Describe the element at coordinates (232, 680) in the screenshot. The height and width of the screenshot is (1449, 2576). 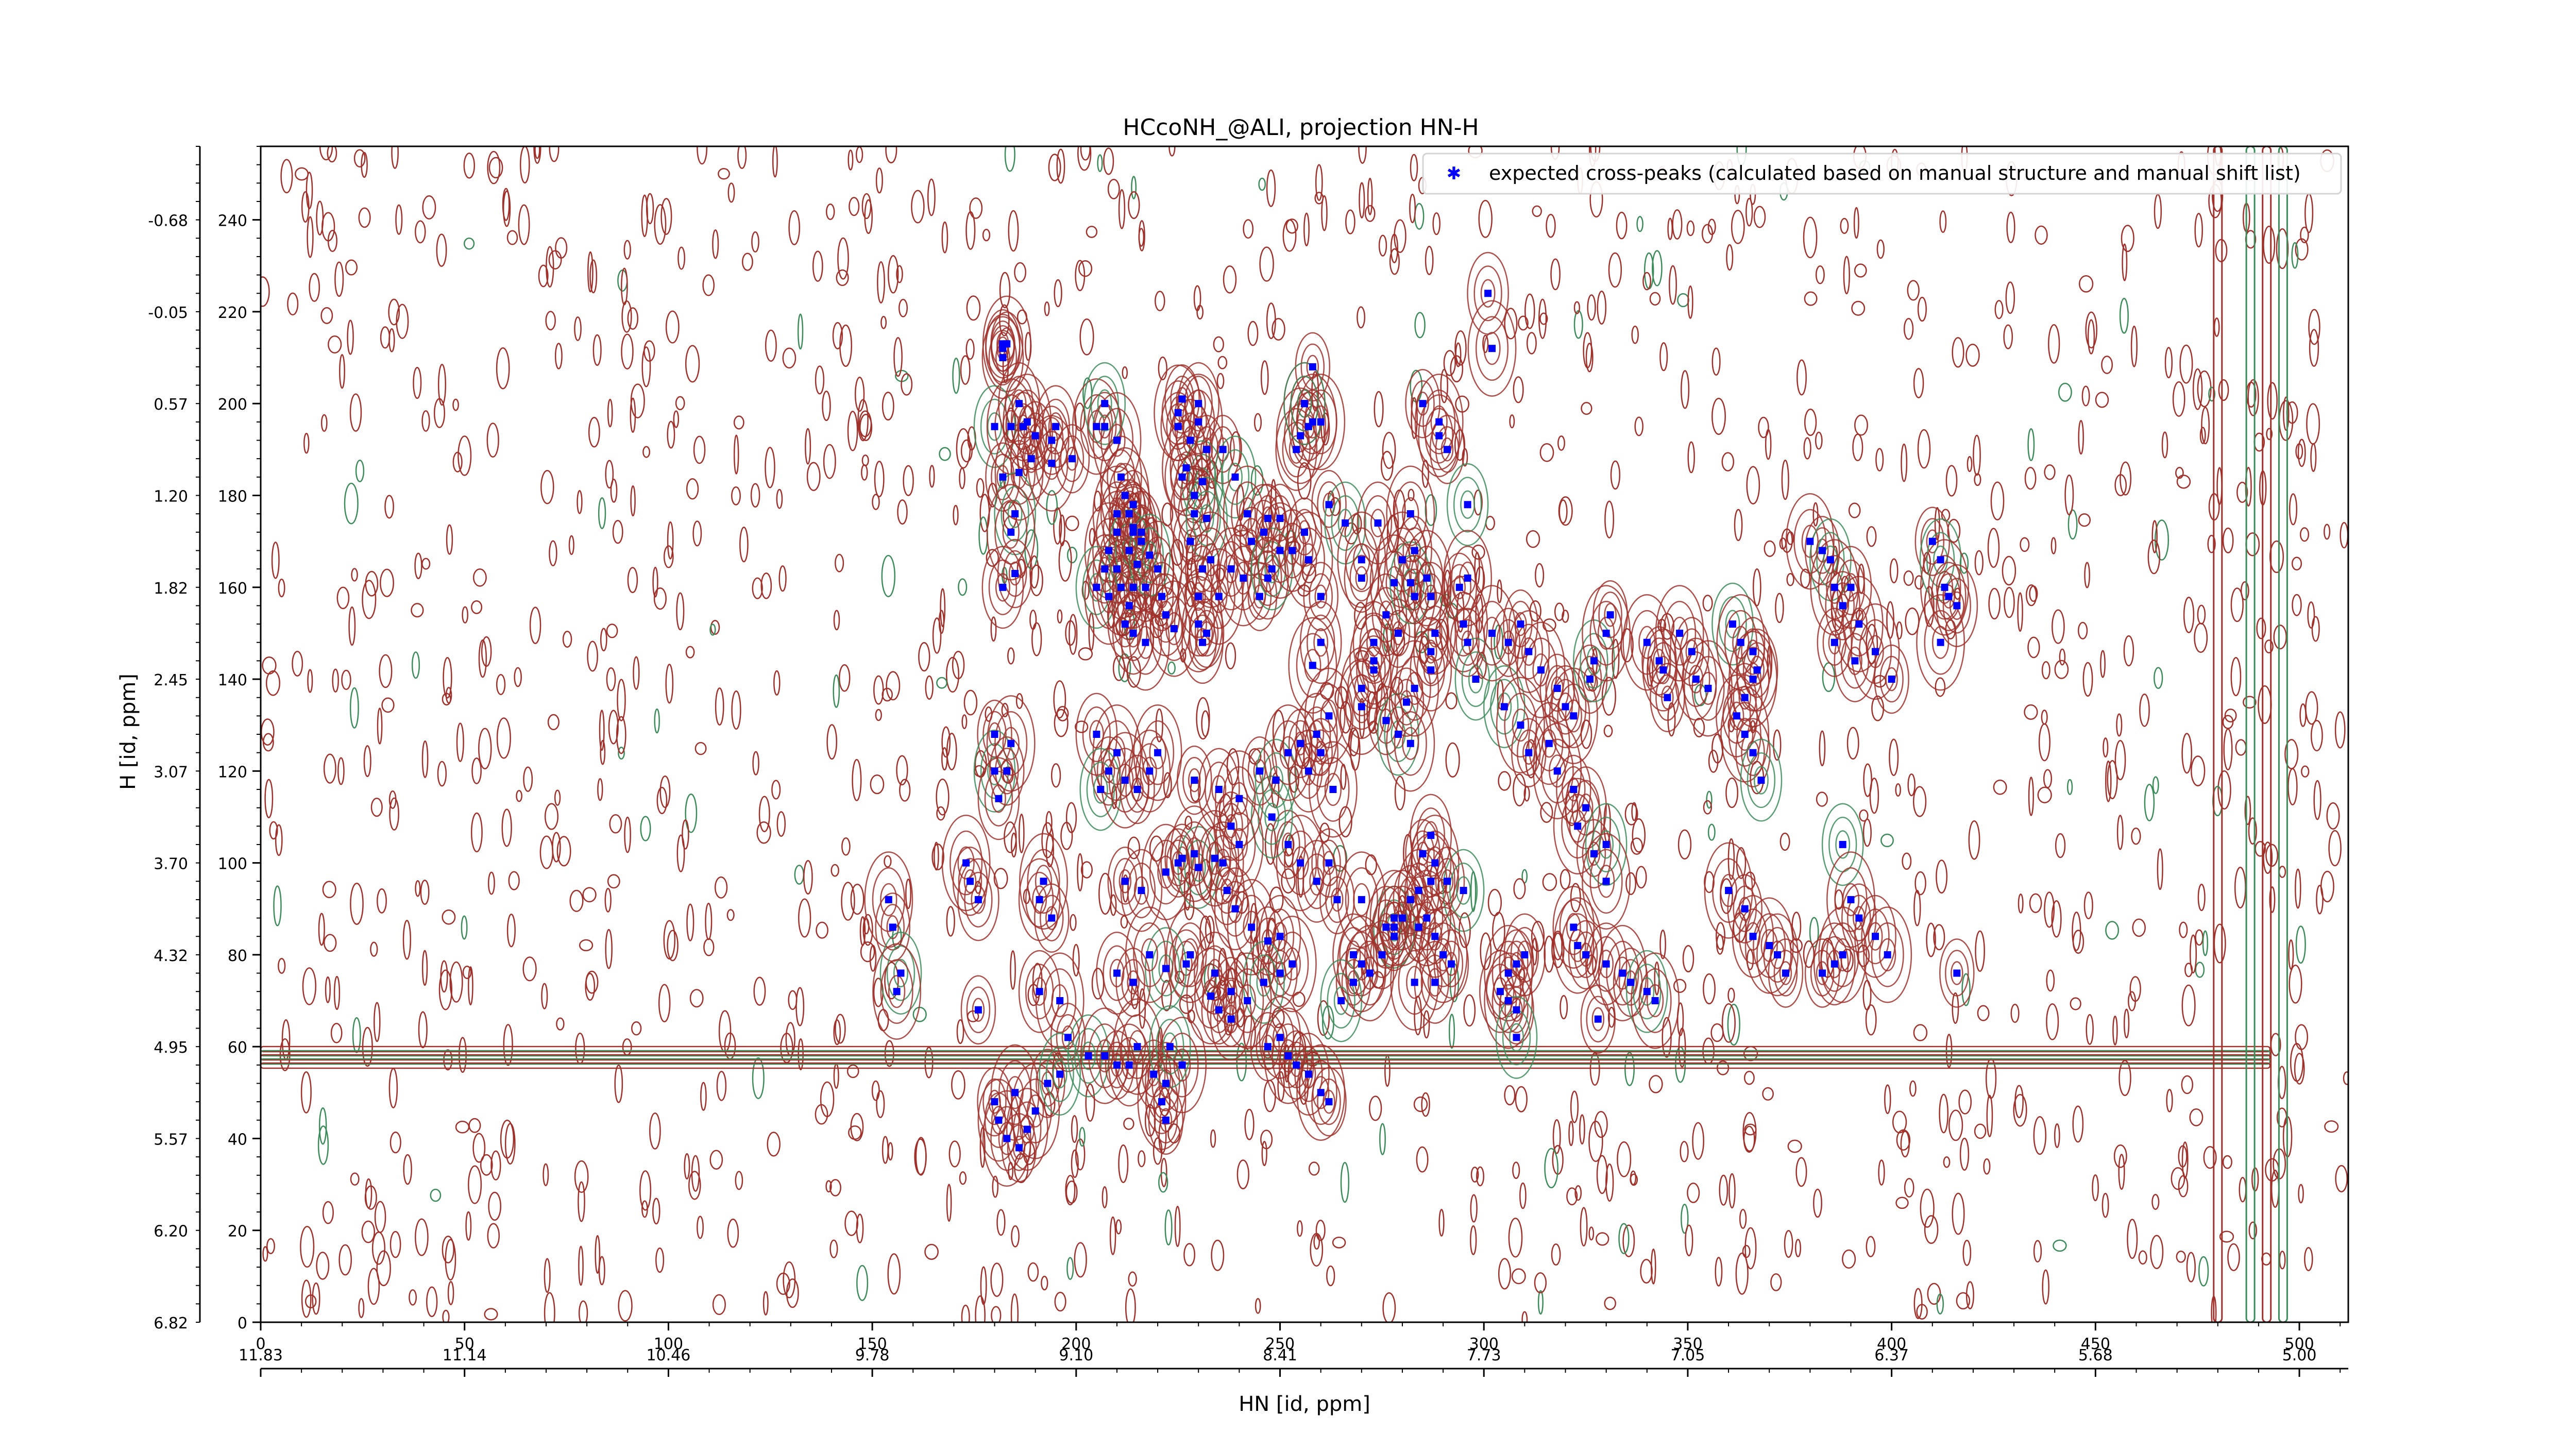
I see `y-tick-label-index: 140` at that location.